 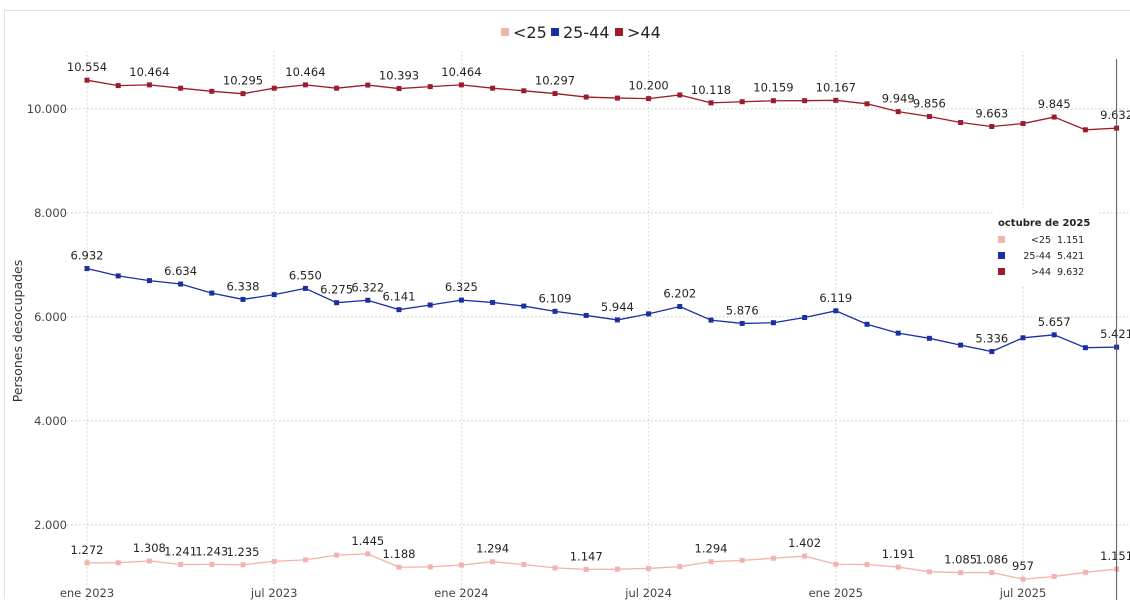 I want to click on legend-item: 25-44, so click(x=580, y=32).